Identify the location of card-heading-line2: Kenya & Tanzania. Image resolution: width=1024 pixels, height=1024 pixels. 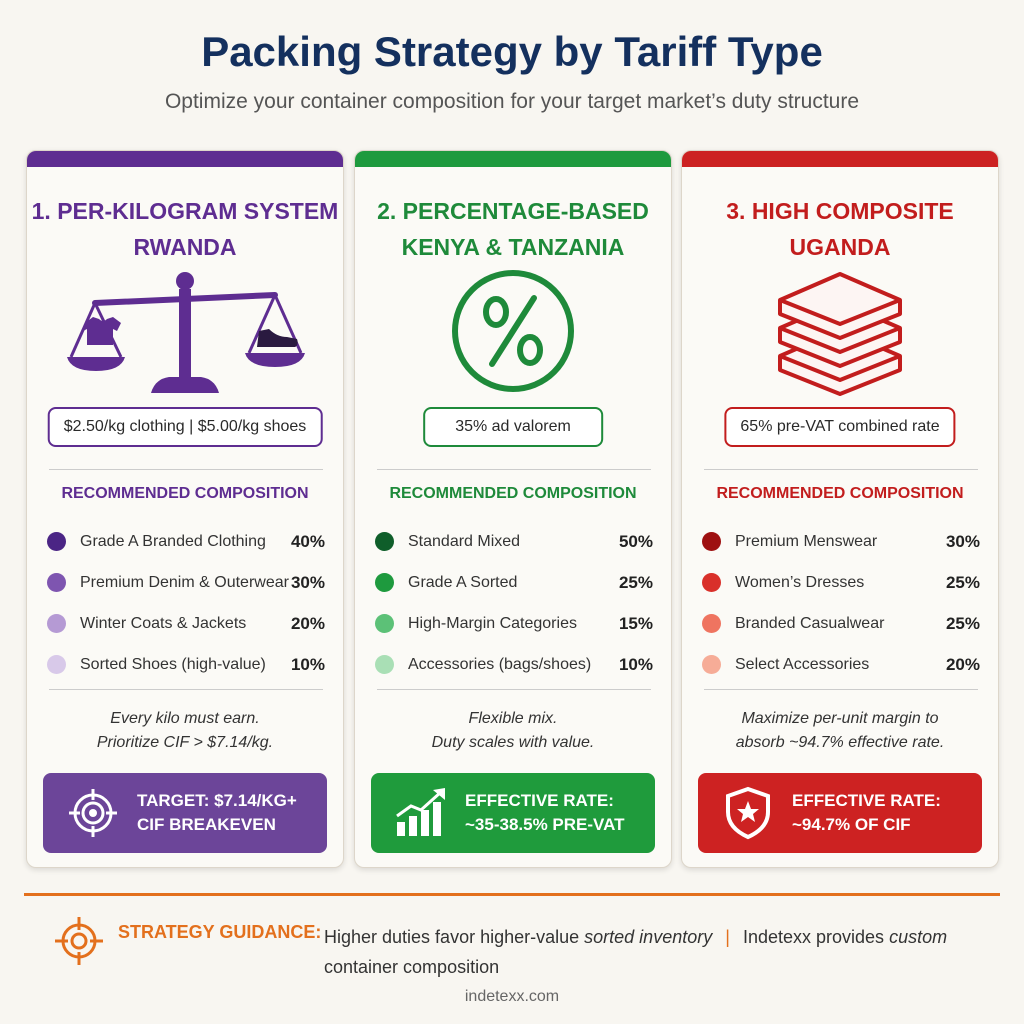
(513, 247).